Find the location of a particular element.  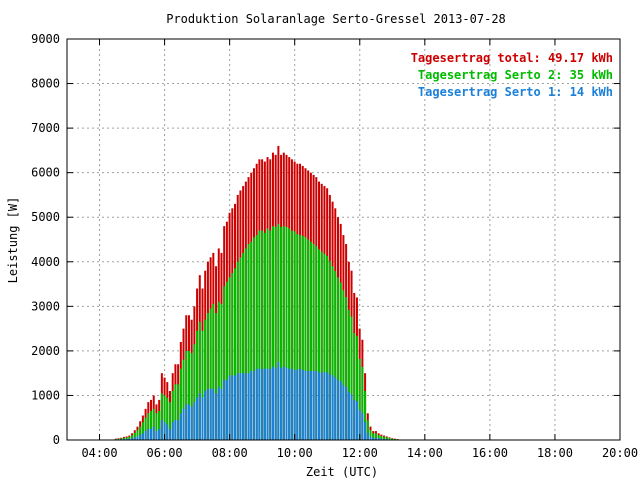

y-tick-label: 9000 is located at coordinates (45, 39).